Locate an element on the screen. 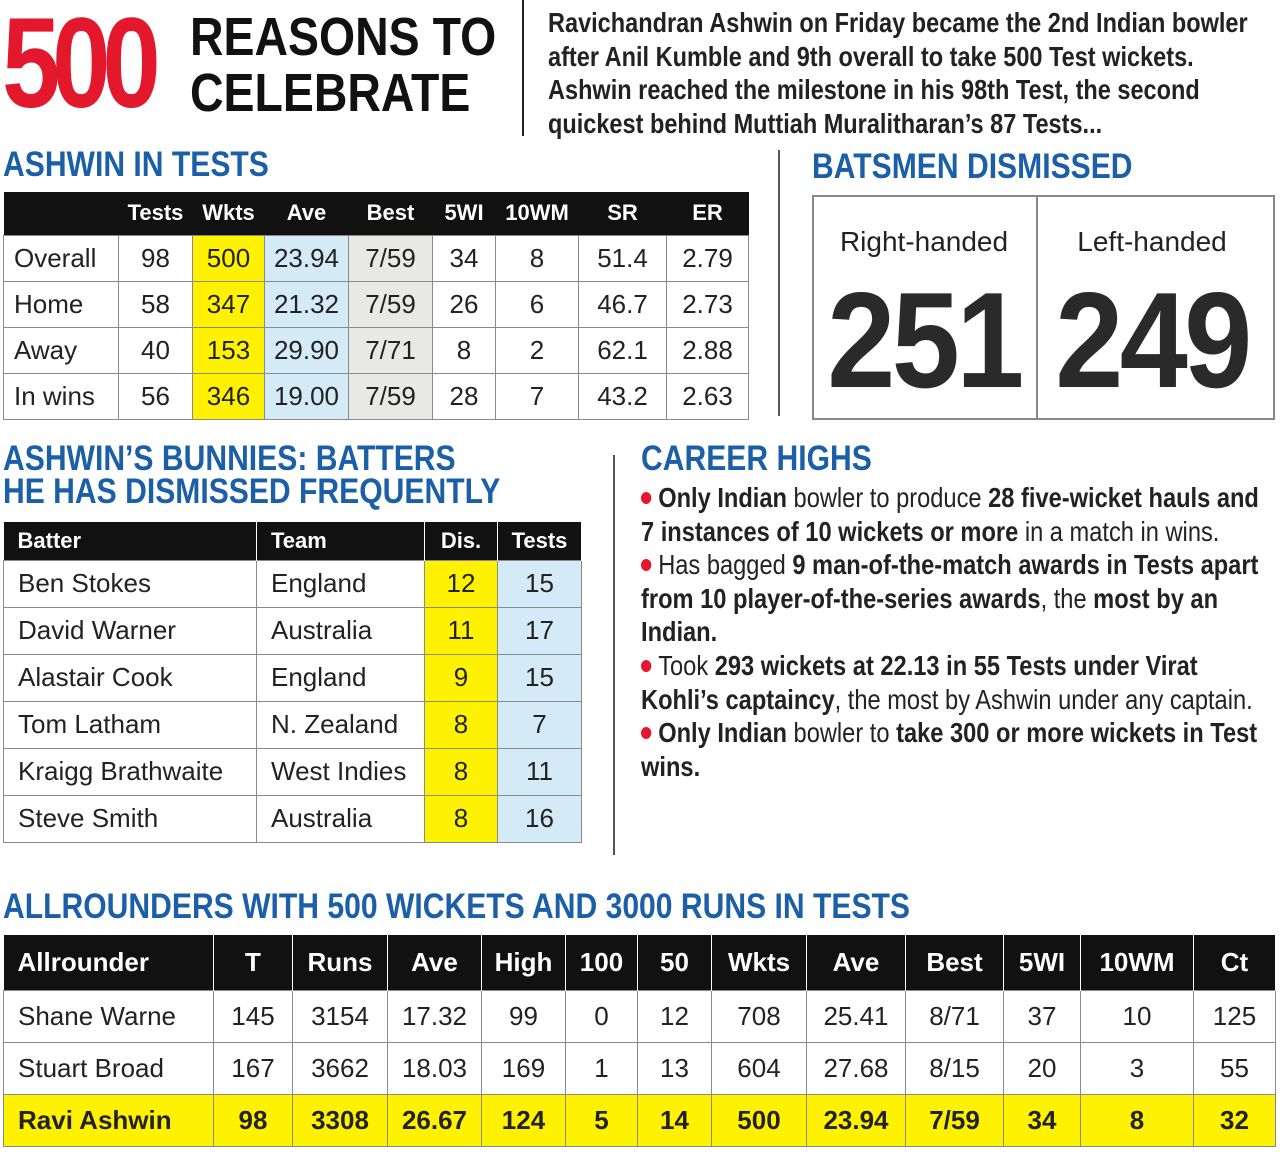 This screenshot has height=1154, width=1280. cell: 13 is located at coordinates (674, 1068).